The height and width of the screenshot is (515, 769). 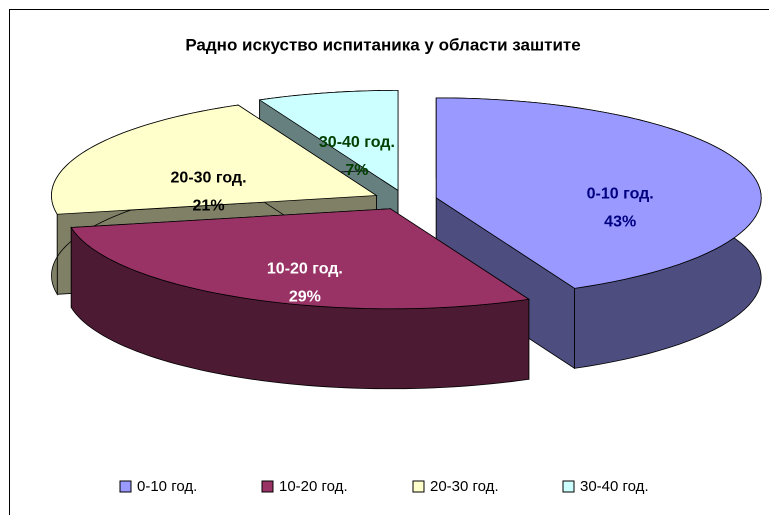 I want to click on data-label: 43%, so click(x=620, y=221).